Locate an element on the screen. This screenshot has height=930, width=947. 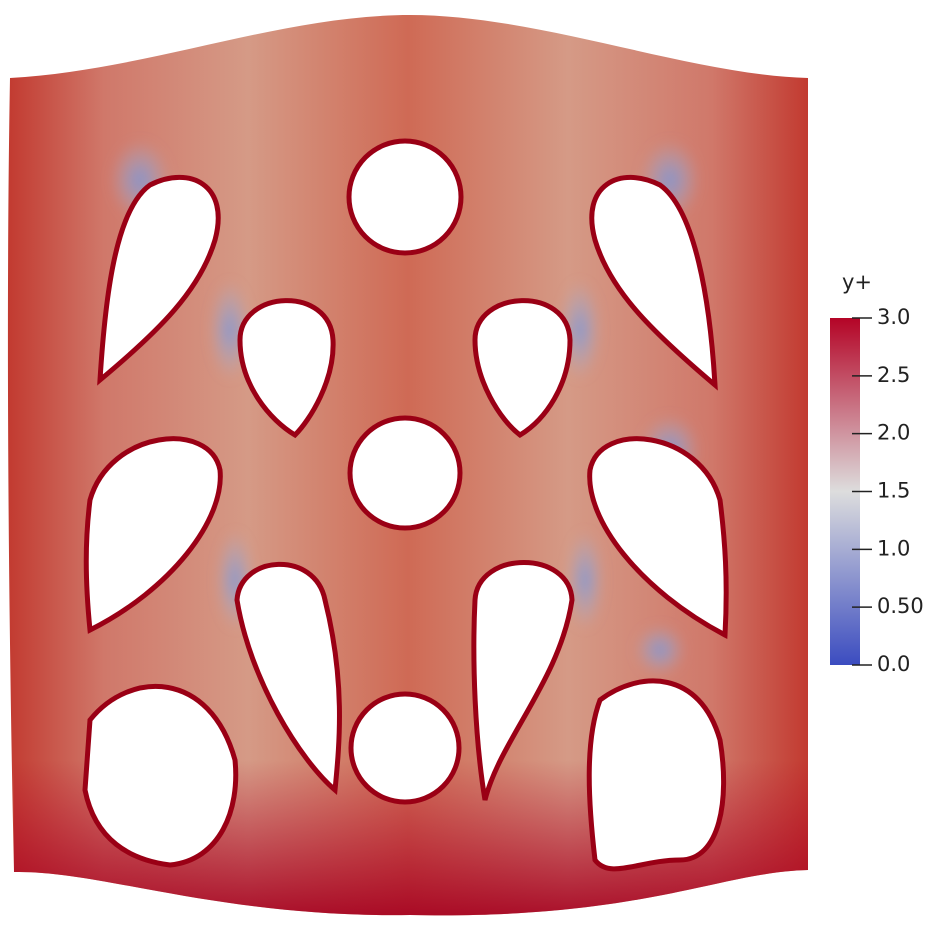
colorbar-tick-label: 3.0 is located at coordinates (893, 317).